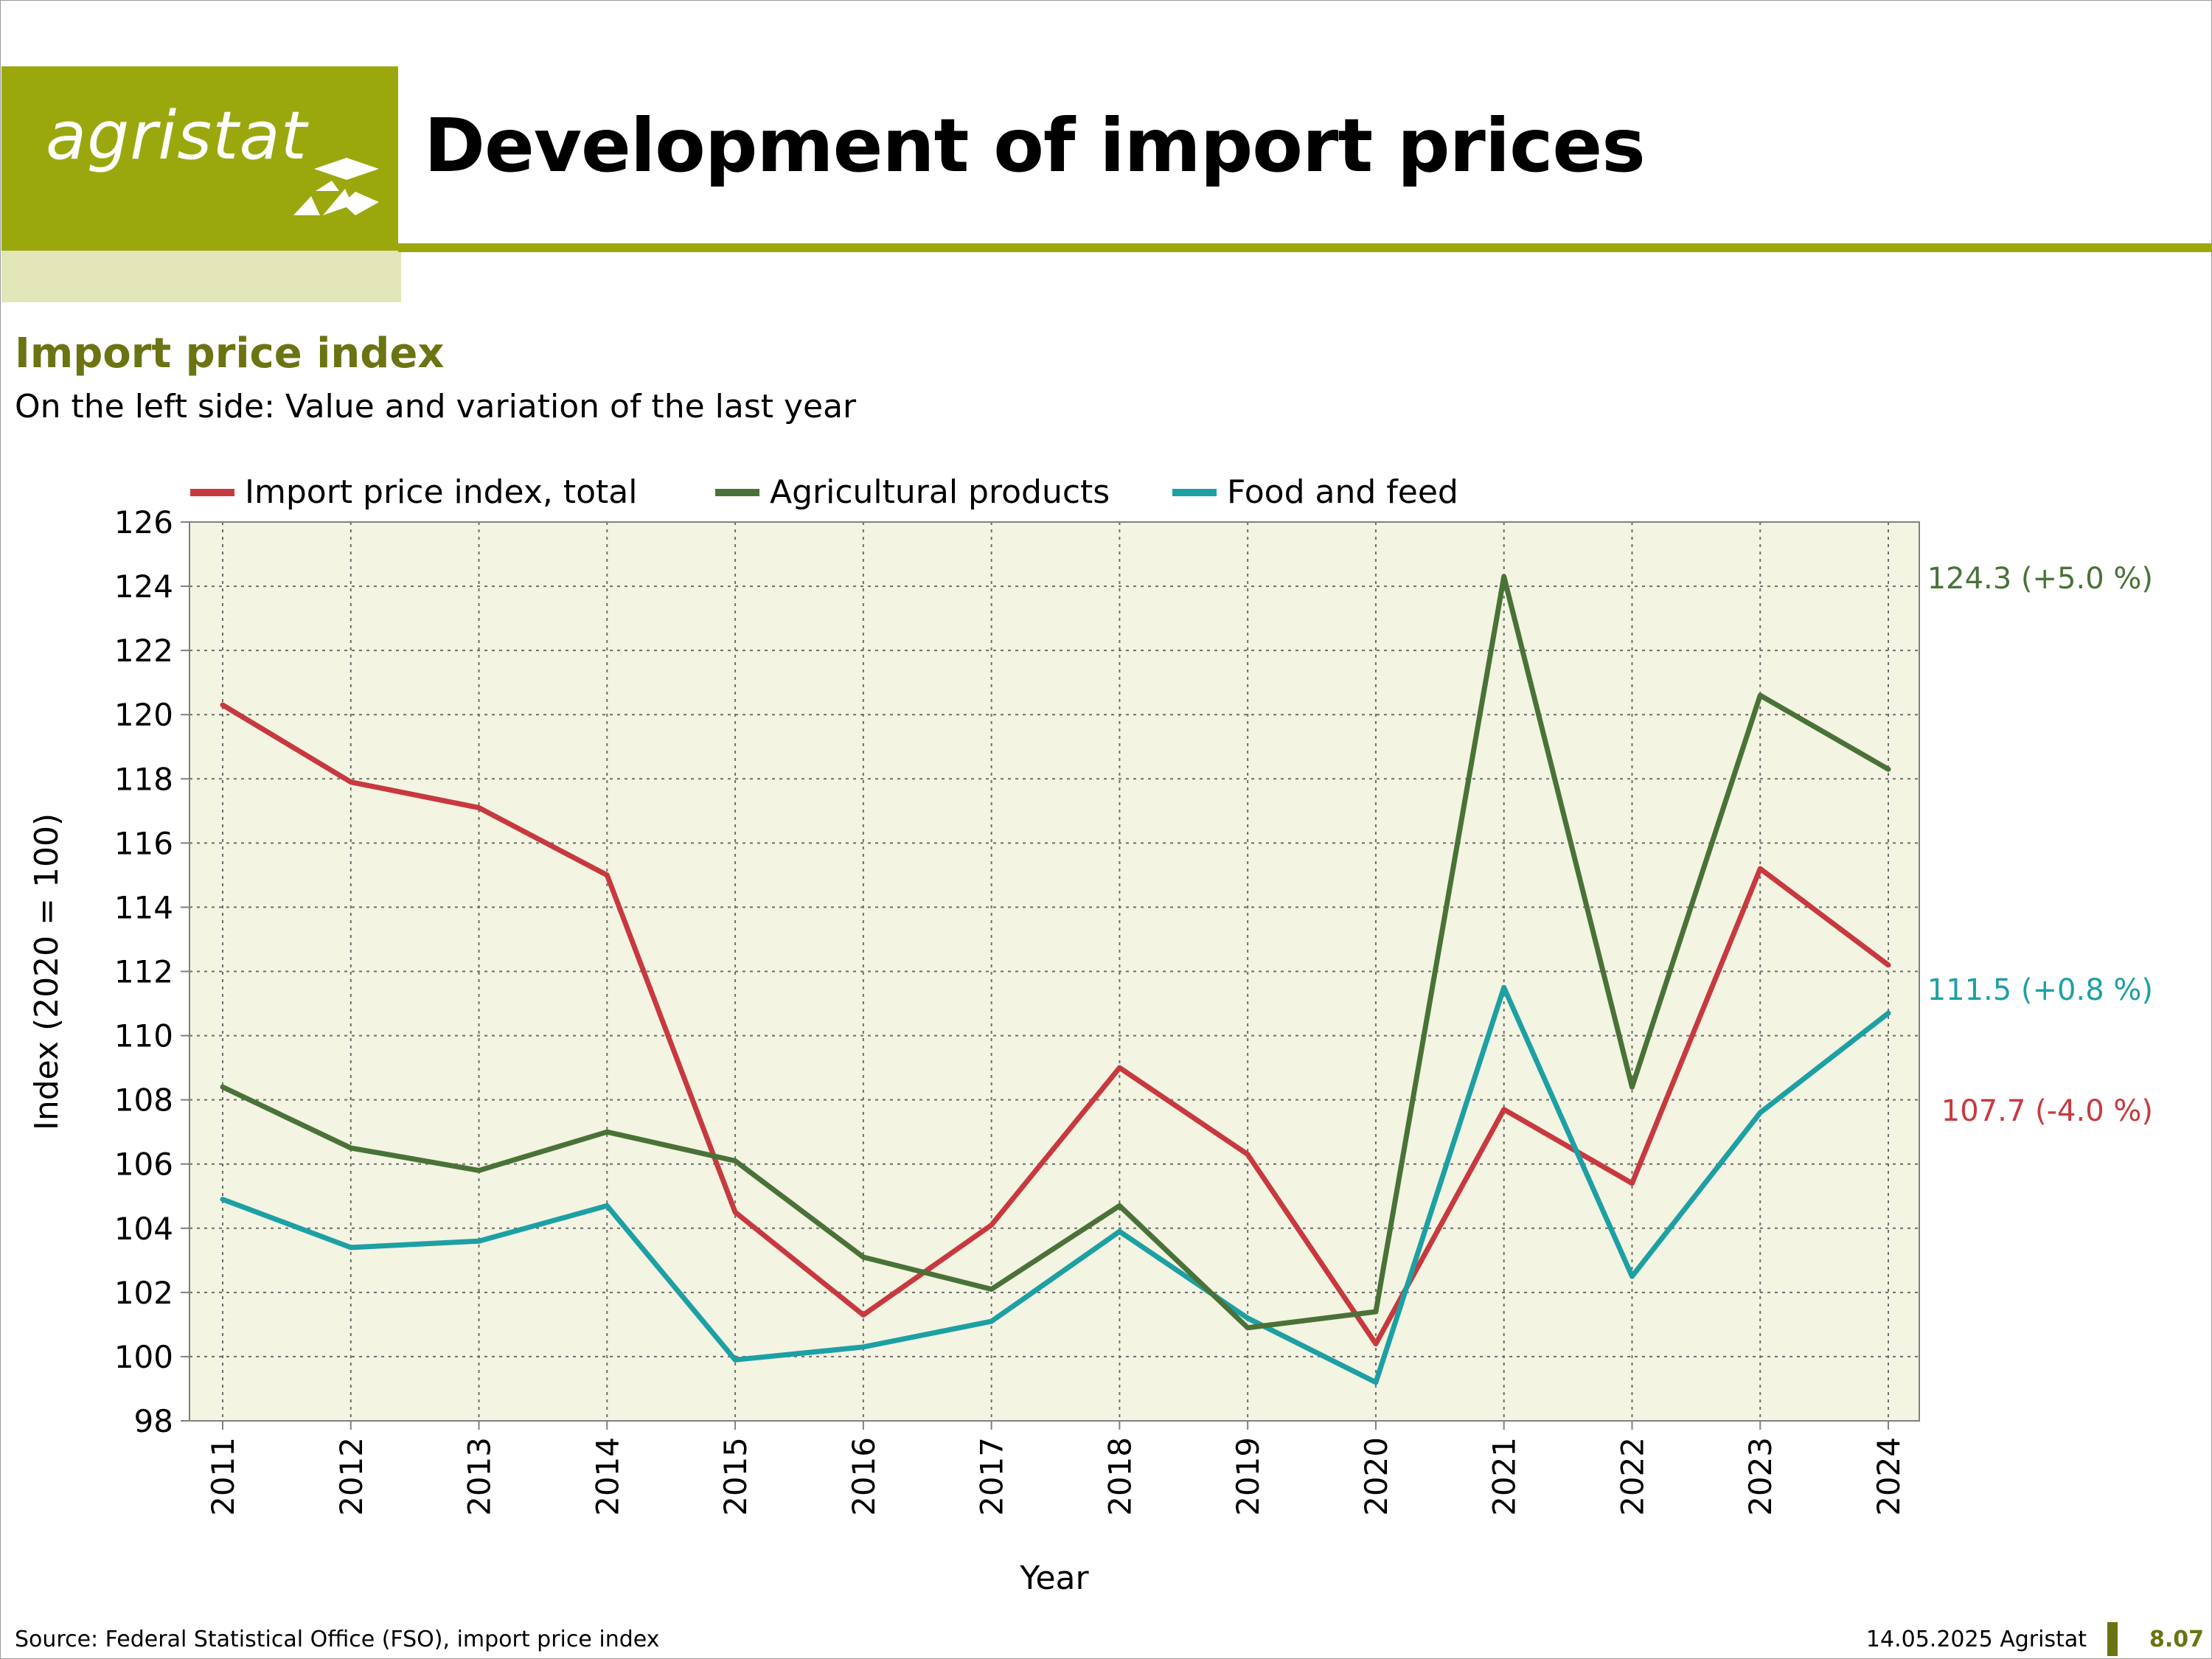  What do you see at coordinates (223, 1476) in the screenshot?
I see `x-tick-label: 2011` at bounding box center [223, 1476].